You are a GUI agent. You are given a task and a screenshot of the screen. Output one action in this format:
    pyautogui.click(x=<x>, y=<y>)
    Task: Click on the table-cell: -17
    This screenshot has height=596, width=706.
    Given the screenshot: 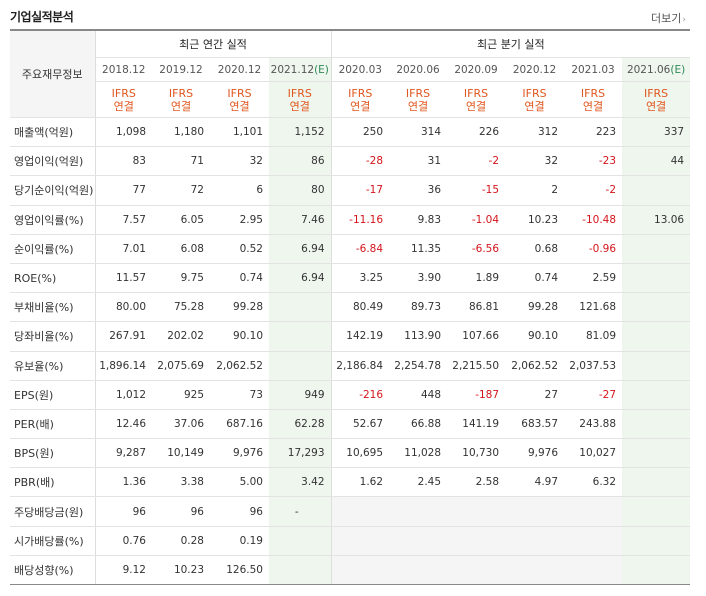 What is the action you would take?
    pyautogui.click(x=360, y=190)
    